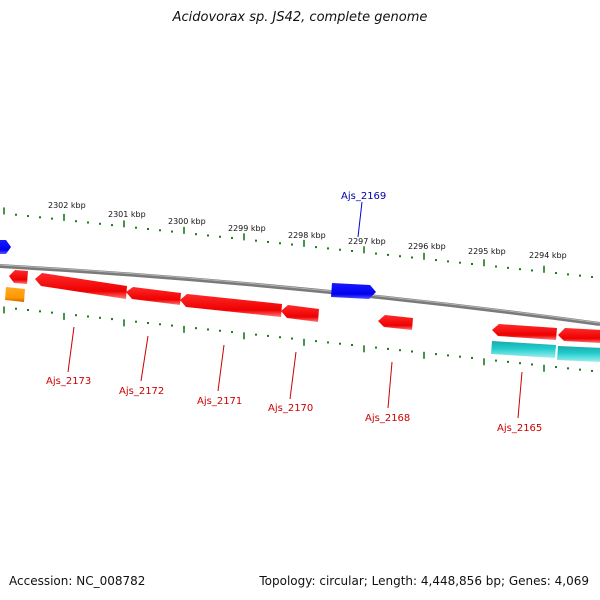 The height and width of the screenshot is (600, 600). I want to click on accession-text: Accession: NC_008782, so click(77, 581).